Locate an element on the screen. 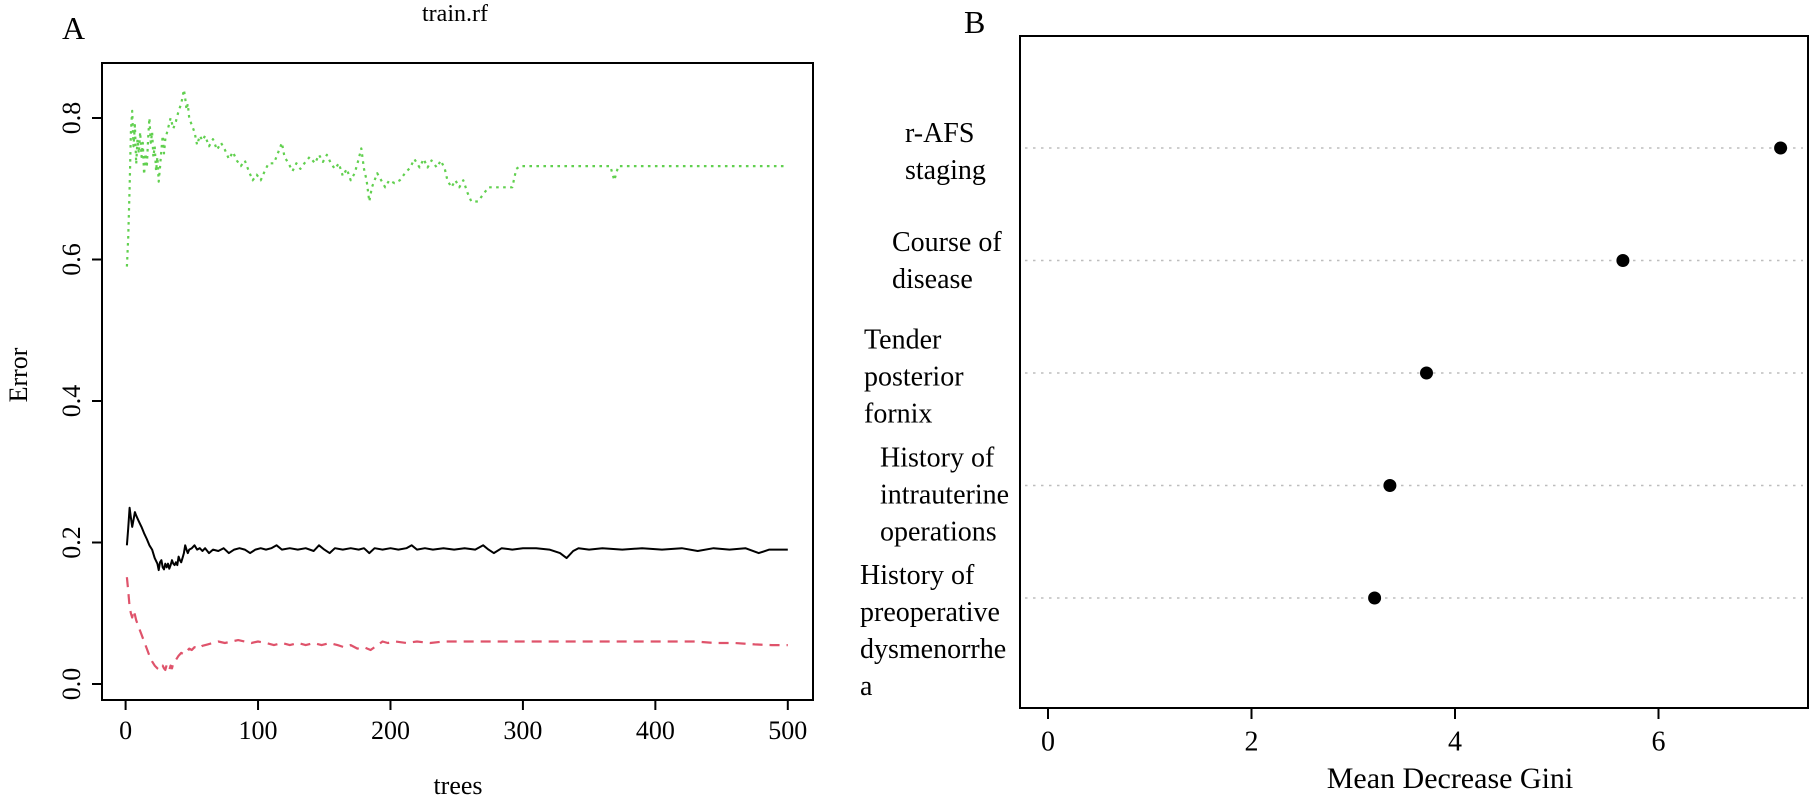 Image resolution: width=1819 pixels, height=800 pixels. panel-a-series-red-dashed-class-error is located at coordinates (456, 624).